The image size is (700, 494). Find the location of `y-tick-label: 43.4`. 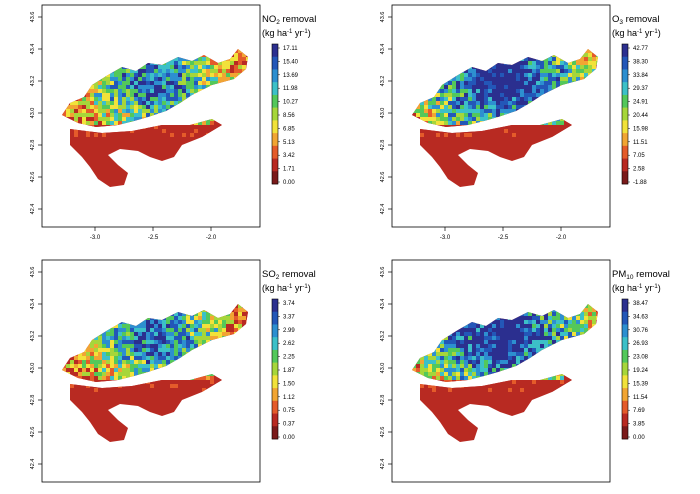

y-tick-label: 43.4 is located at coordinates (383, 304).